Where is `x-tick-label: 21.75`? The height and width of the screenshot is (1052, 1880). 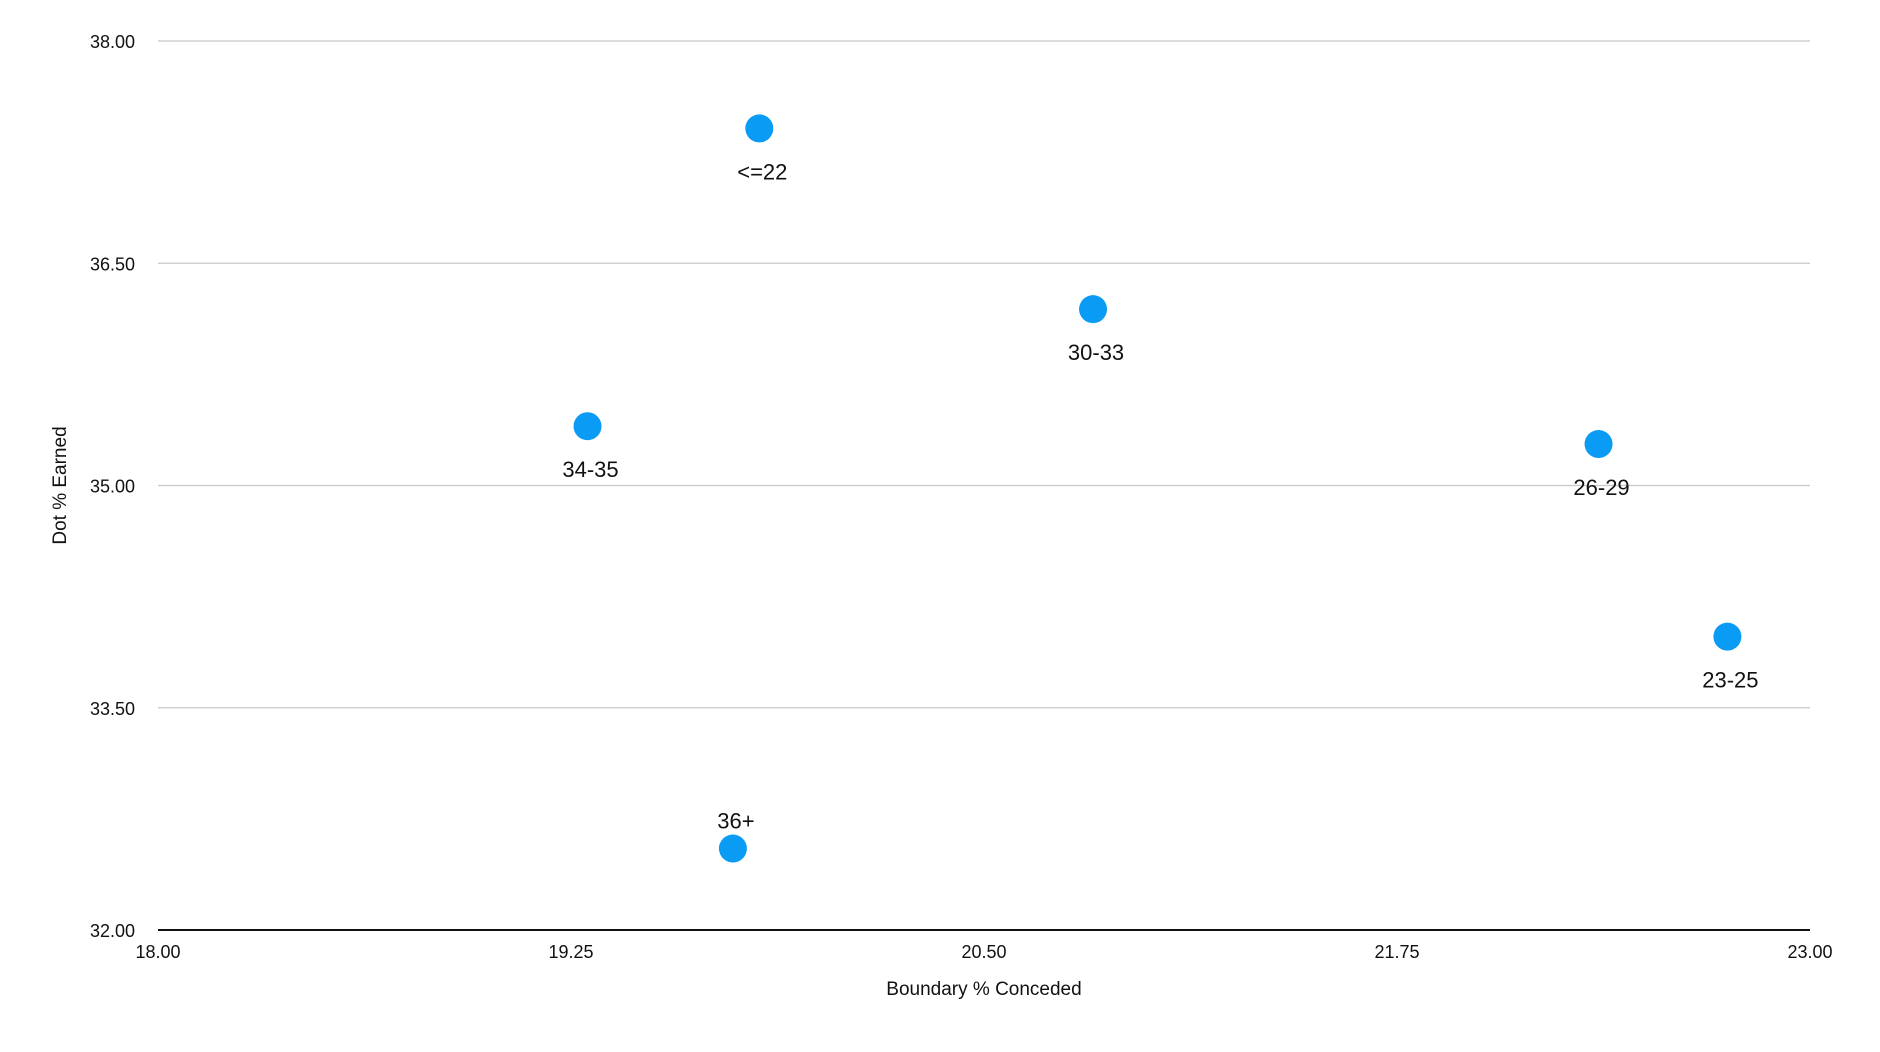 x-tick-label: 21.75 is located at coordinates (1396, 952).